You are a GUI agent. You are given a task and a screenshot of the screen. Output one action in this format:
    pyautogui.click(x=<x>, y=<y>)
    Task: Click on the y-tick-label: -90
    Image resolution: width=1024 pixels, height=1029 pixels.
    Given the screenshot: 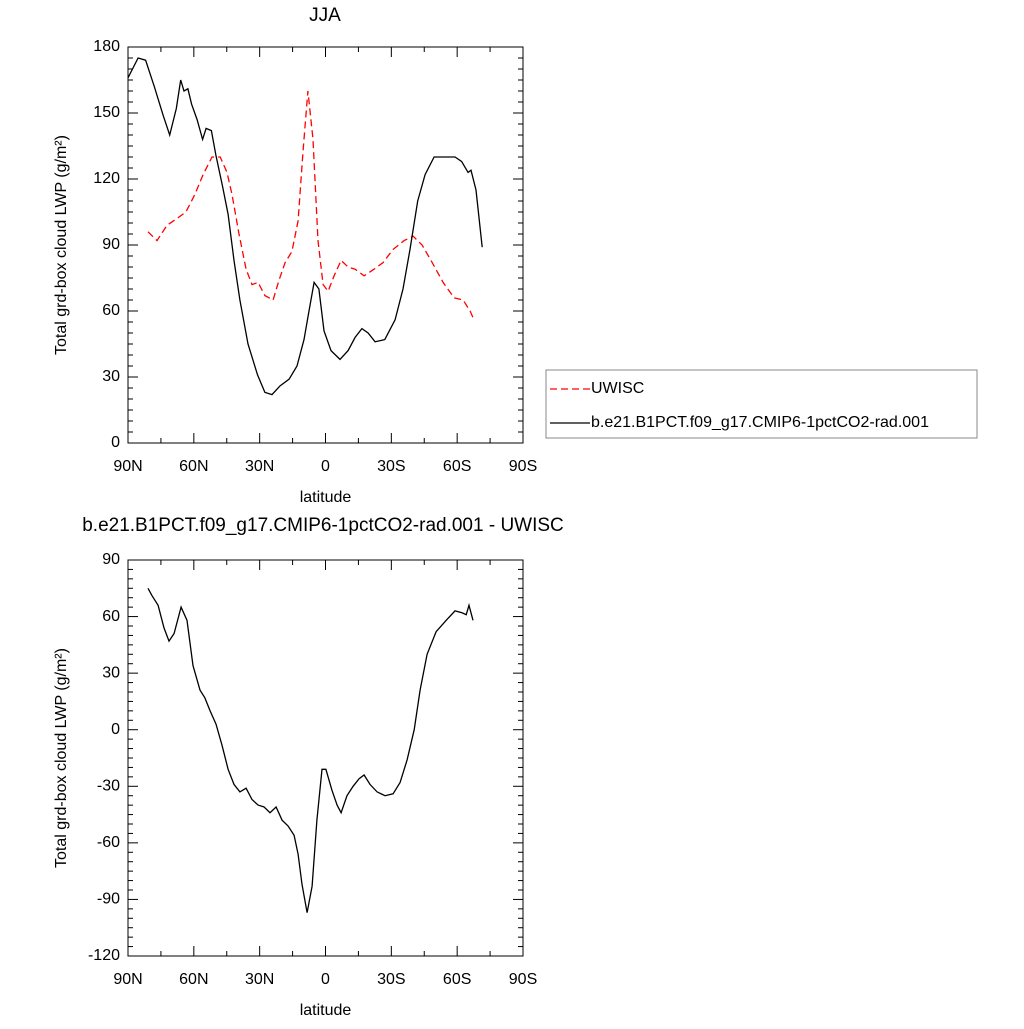 What is the action you would take?
    pyautogui.click(x=108, y=899)
    